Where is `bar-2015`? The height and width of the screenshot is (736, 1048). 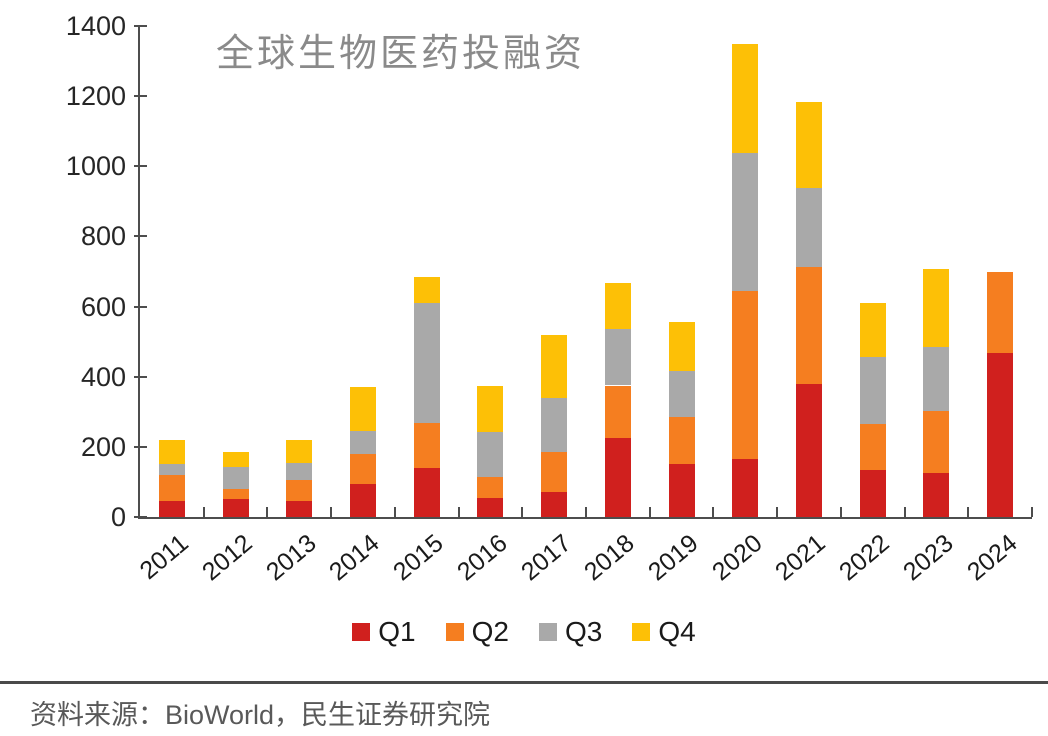 bar-2015 is located at coordinates (426, 396).